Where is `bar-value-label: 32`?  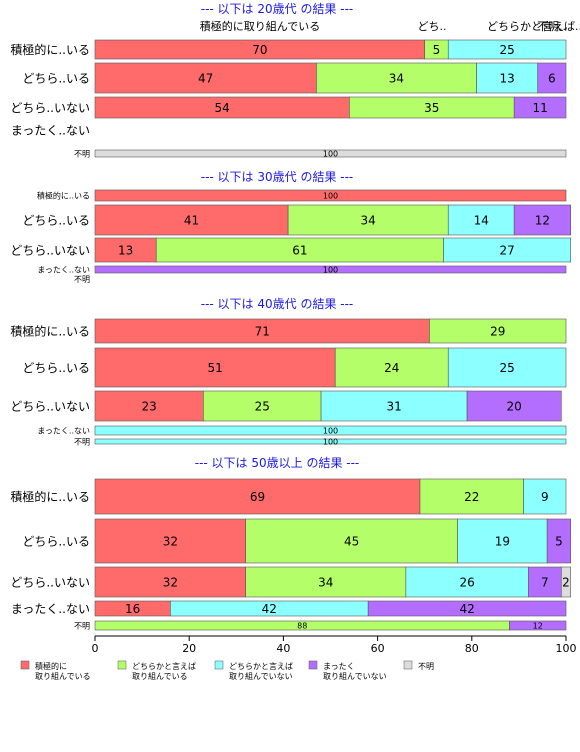
bar-value-label: 32 is located at coordinates (170, 582).